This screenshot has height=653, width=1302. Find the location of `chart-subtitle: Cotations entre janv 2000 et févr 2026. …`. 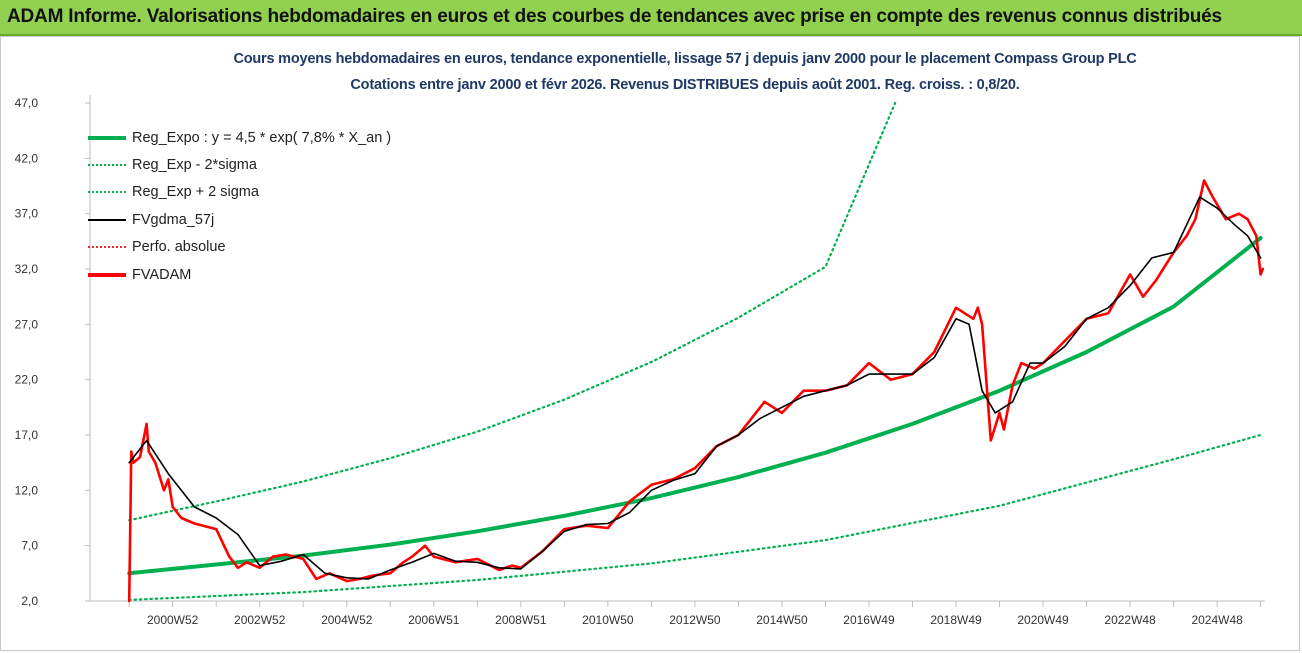

chart-subtitle: Cotations entre janv 2000 et févr 2026. … is located at coordinates (685, 85).